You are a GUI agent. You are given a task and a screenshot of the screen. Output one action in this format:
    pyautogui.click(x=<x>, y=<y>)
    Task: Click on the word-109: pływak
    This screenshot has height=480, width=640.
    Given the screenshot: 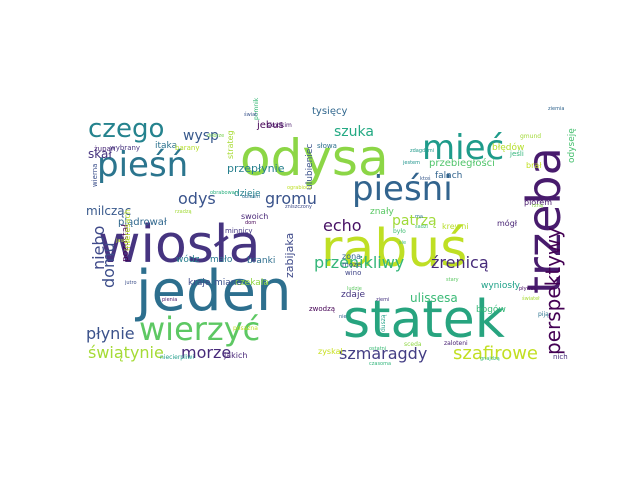 What is the action you would take?
    pyautogui.click(x=528, y=289)
    